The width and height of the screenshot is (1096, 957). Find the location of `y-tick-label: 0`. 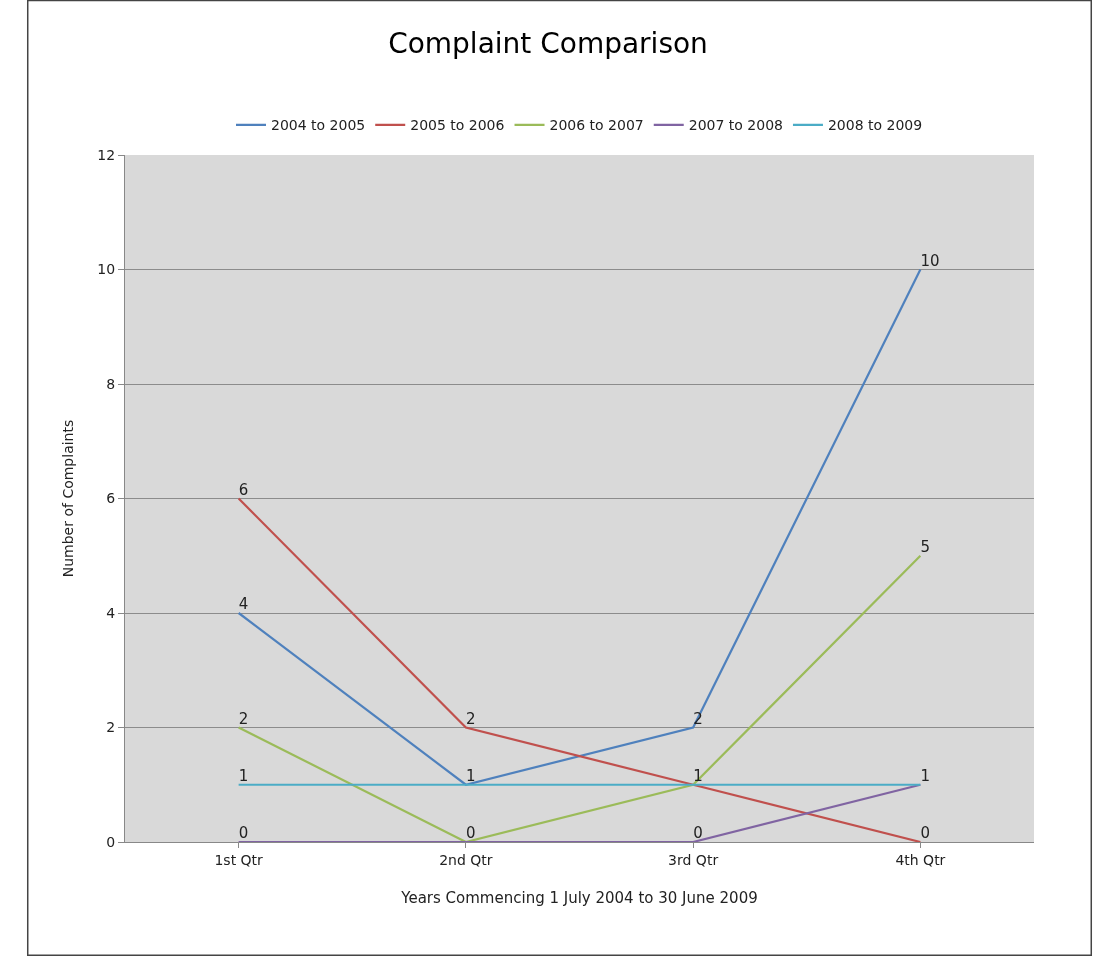

y-tick-label: 0 is located at coordinates (111, 841).